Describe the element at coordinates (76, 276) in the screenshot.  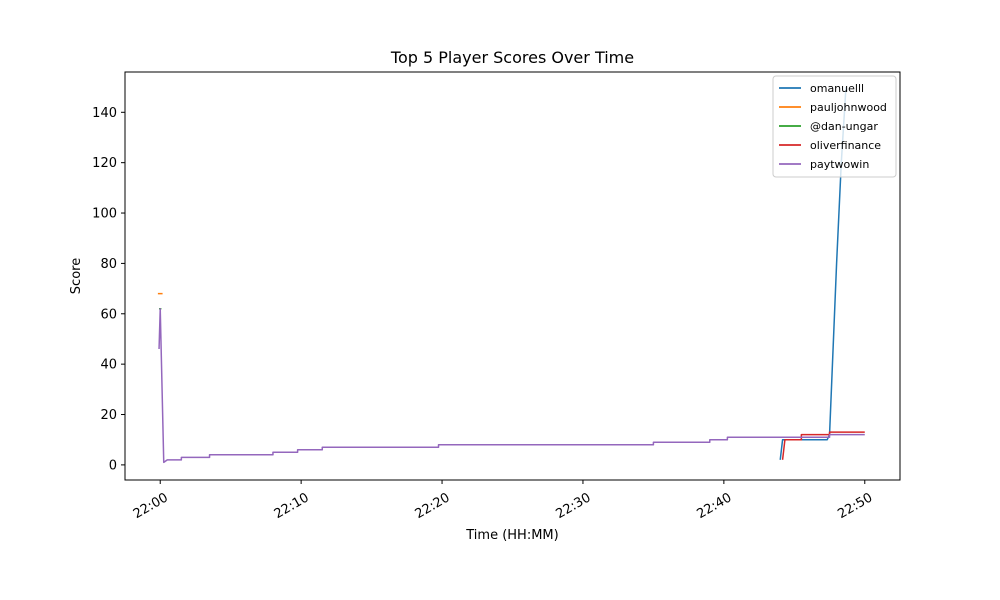
I see `y-axis-label: Score` at that location.